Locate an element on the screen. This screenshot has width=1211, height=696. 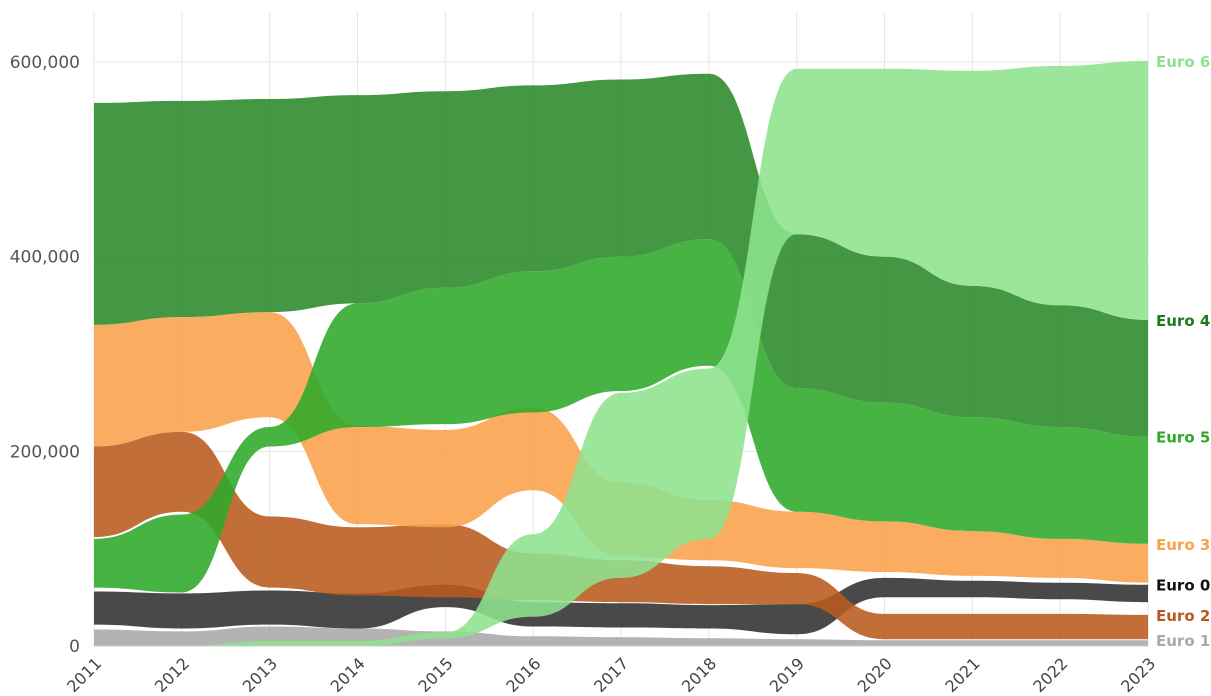
y-tick-label: 600,000 is located at coordinates (45, 63).